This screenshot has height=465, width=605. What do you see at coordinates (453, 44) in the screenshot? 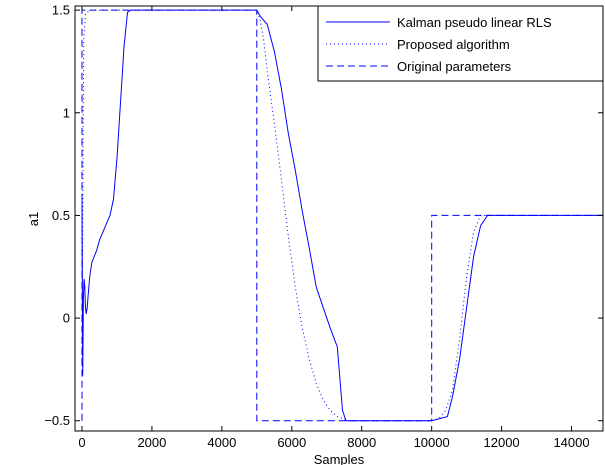
I see `legend-label-2: Proposed algorithm` at bounding box center [453, 44].